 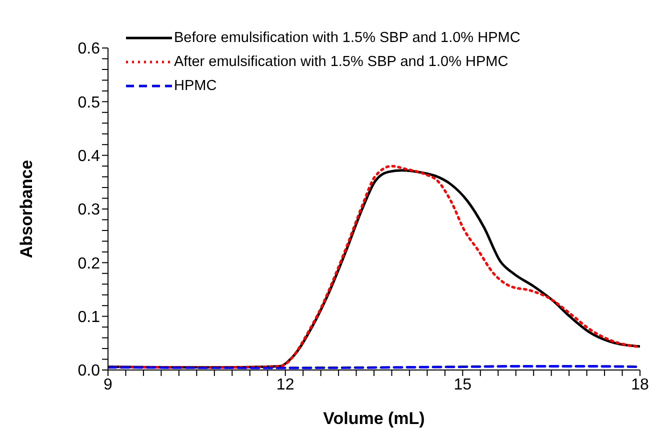 I want to click on y-tick-label: 0.5, so click(x=89, y=103).